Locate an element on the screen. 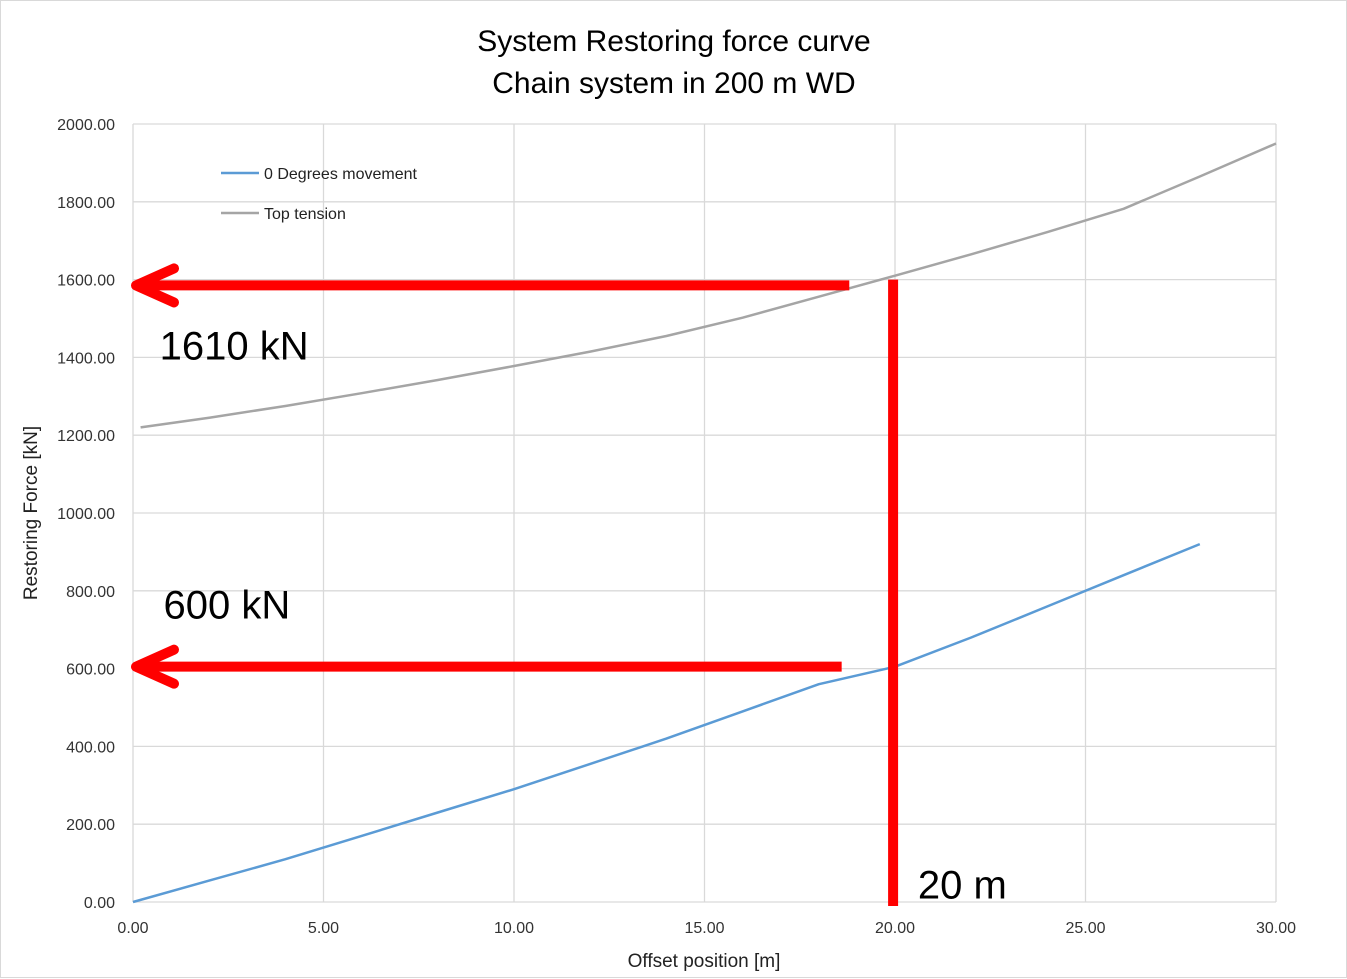 The image size is (1347, 979). annotation-600-kn: 600 kN is located at coordinates (226, 605).